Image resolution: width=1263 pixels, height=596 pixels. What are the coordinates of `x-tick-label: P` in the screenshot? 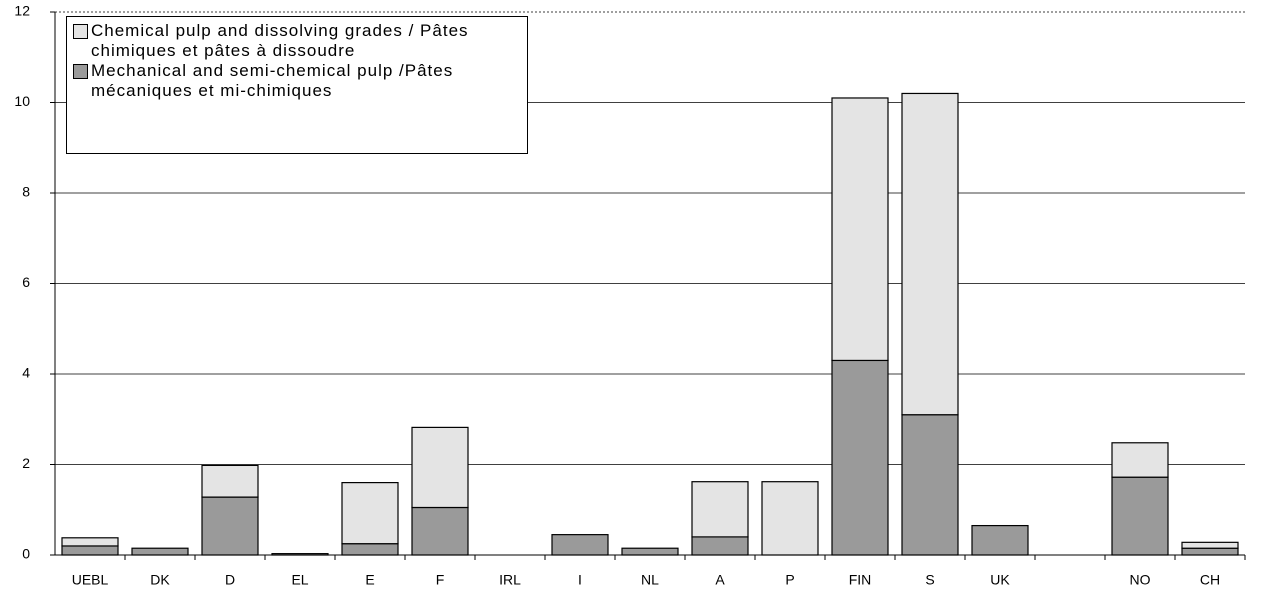 It's located at (789, 580).